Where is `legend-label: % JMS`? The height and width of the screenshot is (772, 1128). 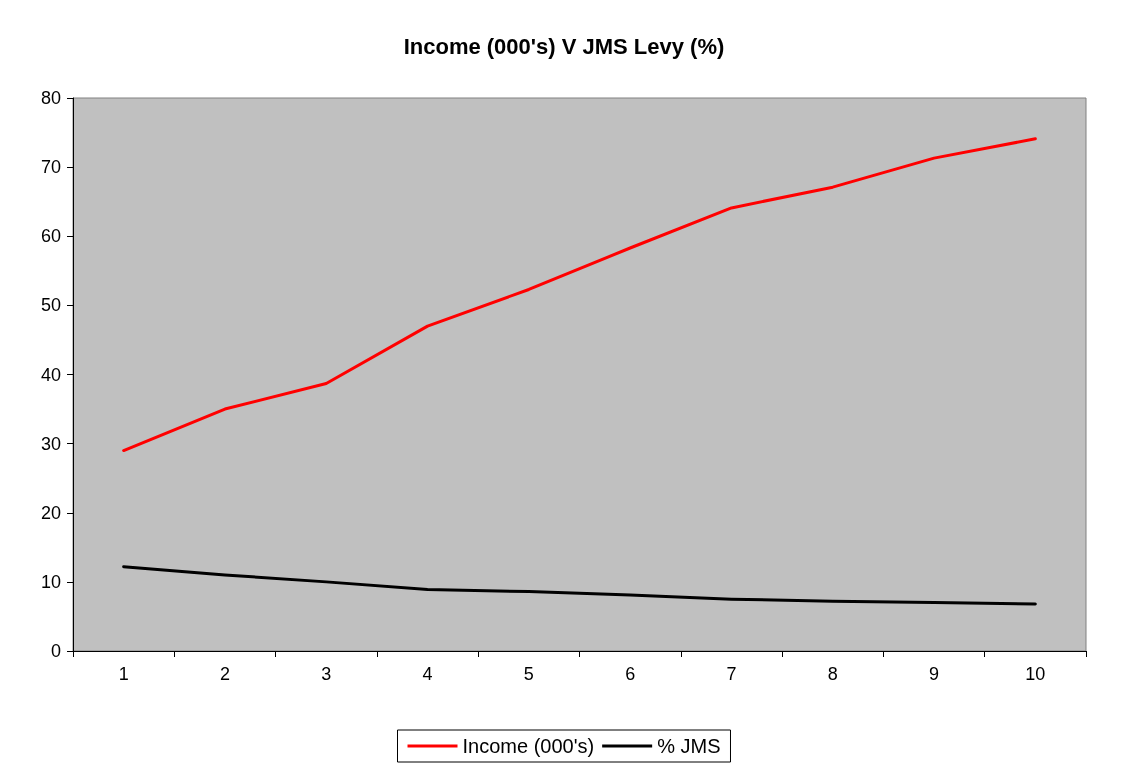
legend-label: % JMS is located at coordinates (689, 746).